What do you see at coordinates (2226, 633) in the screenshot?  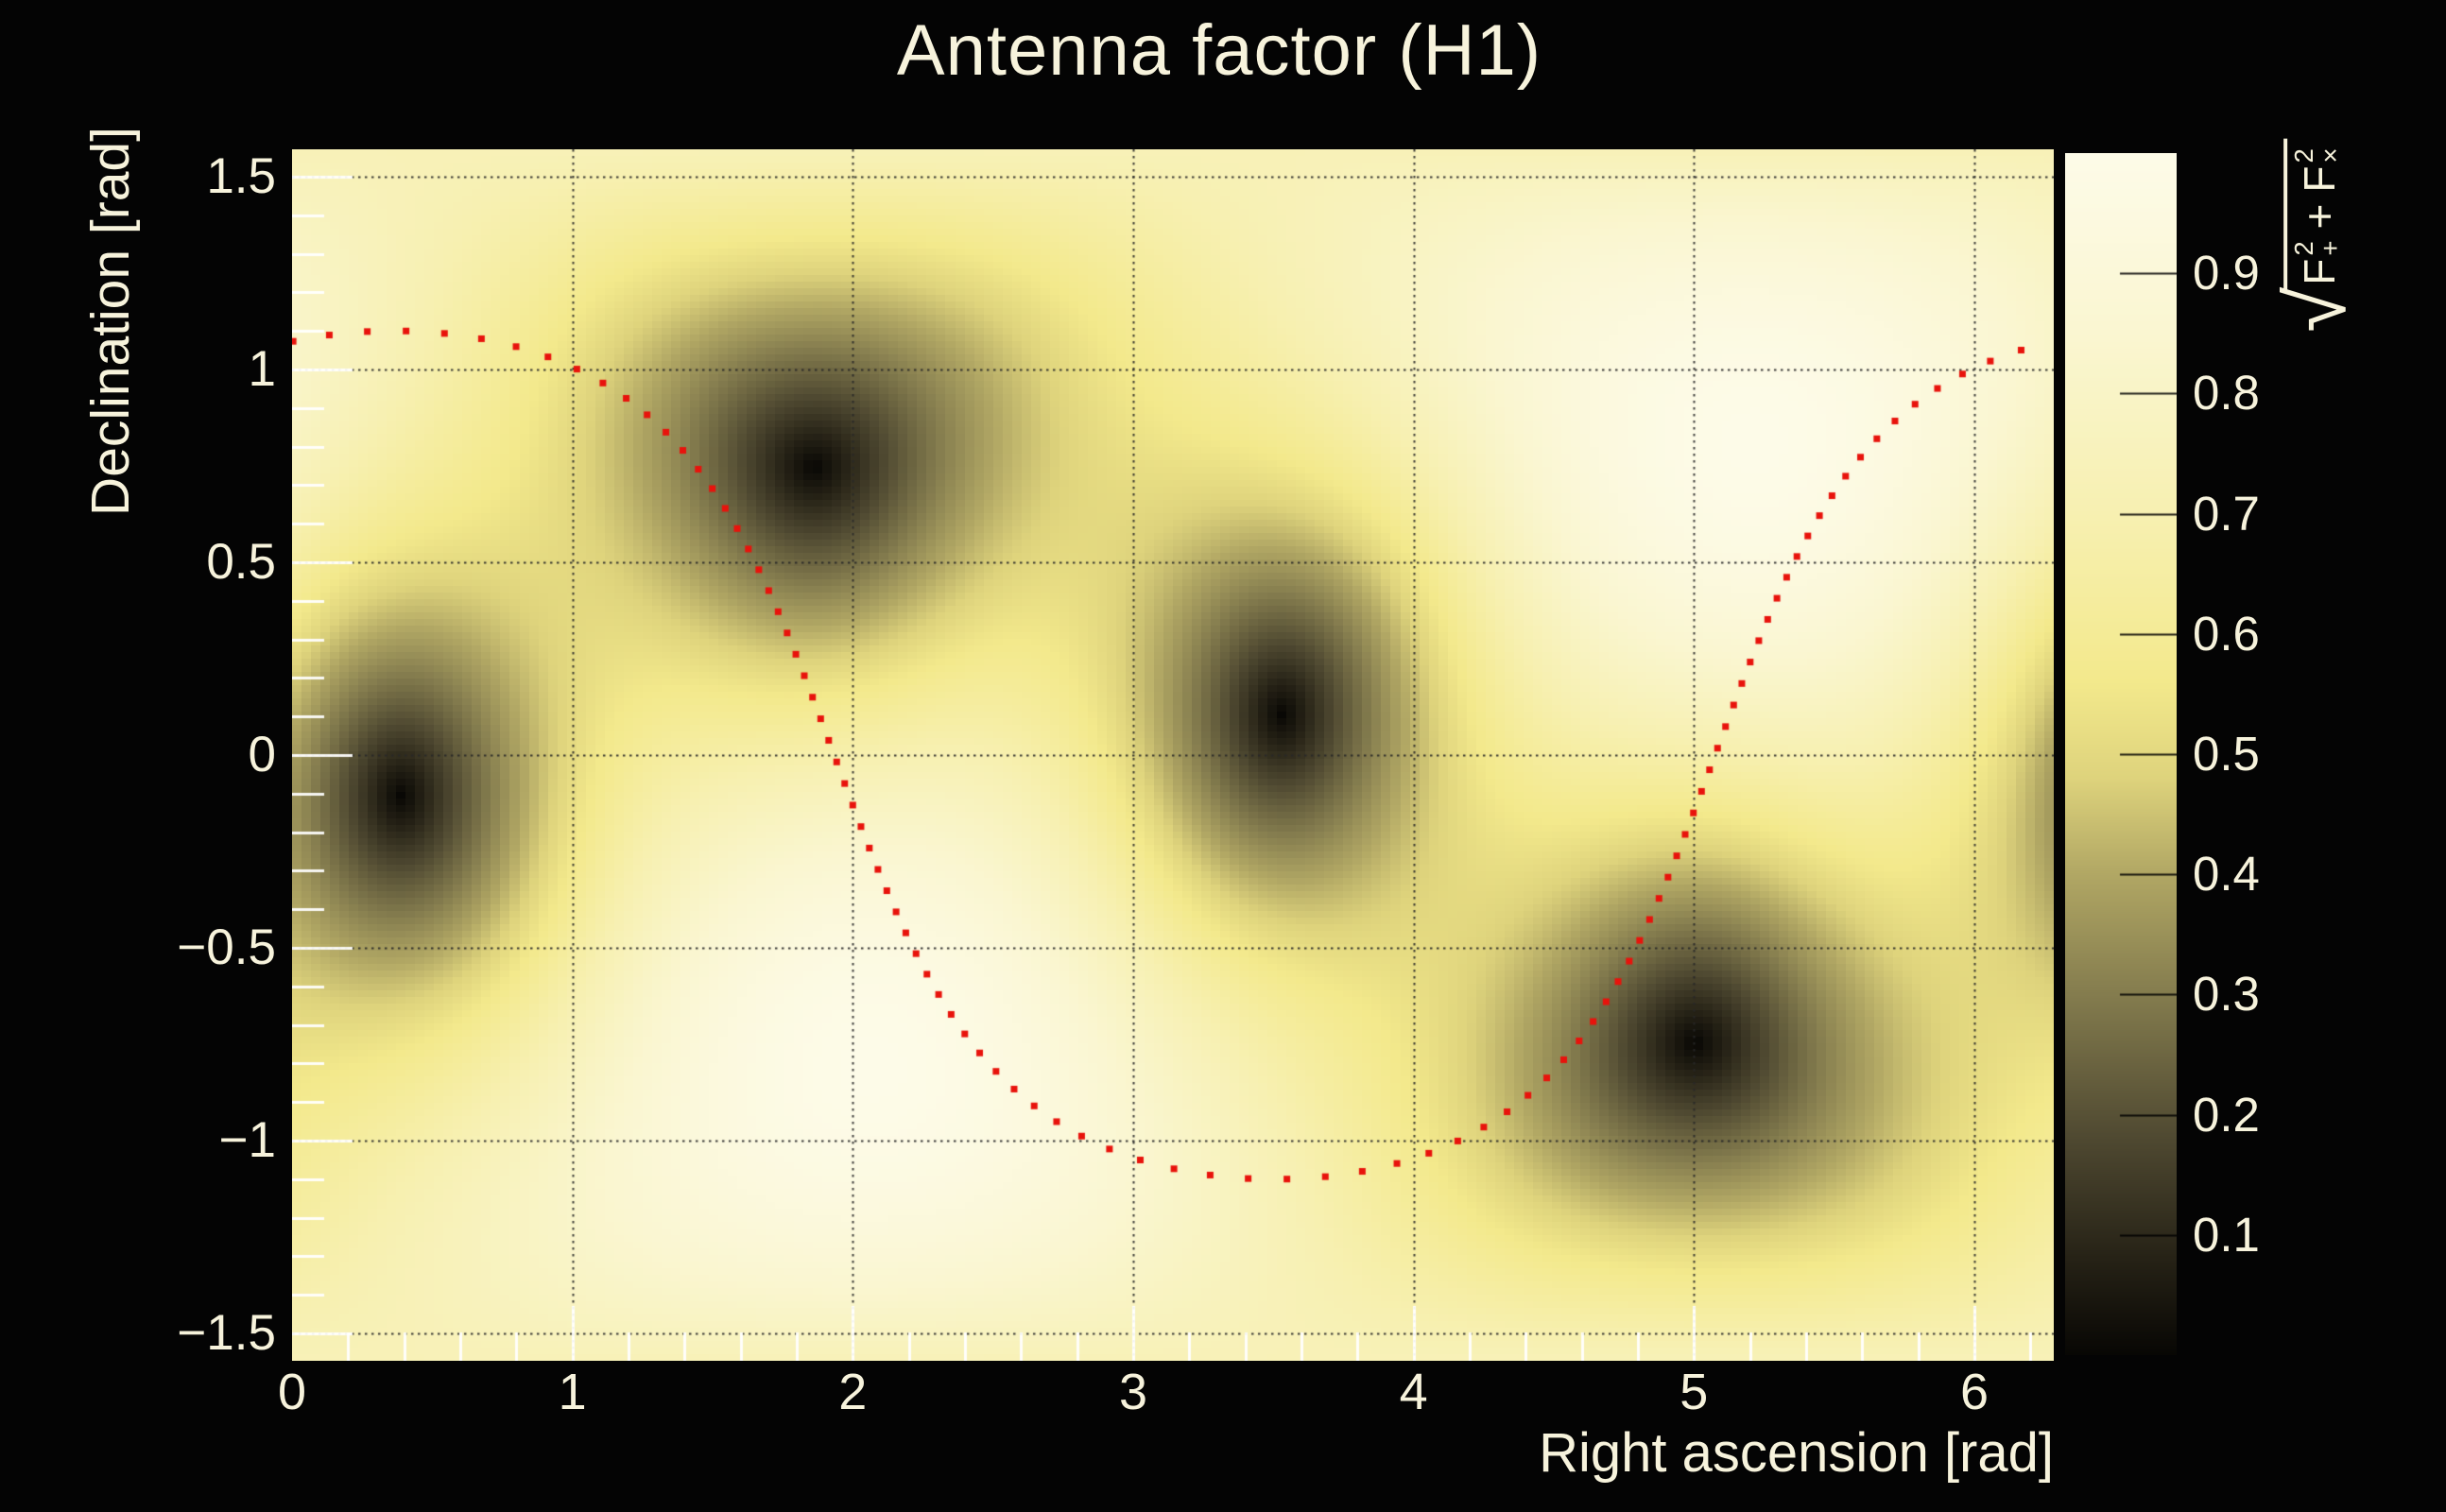 I see `colorbar-tick-label: 0.6` at bounding box center [2226, 633].